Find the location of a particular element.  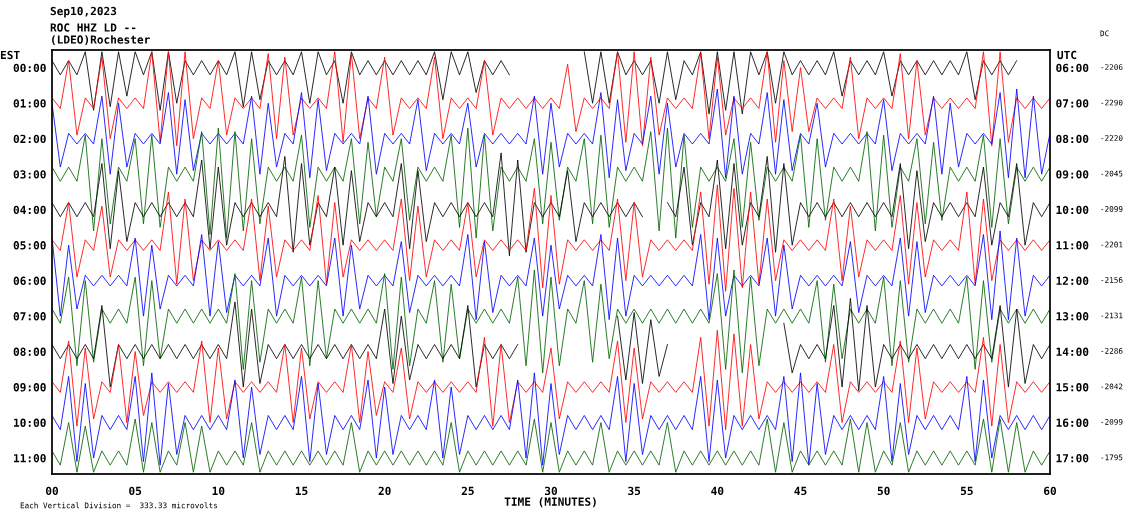

y2-tick-label: 14:00 is located at coordinates (1072, 351).